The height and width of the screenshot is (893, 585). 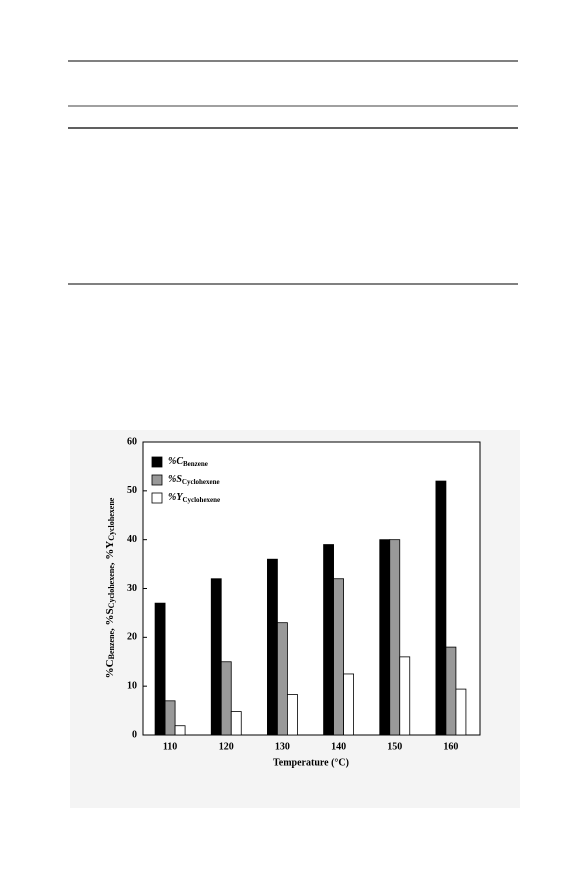 What do you see at coordinates (132, 441) in the screenshot?
I see `y-tick-label: 60` at bounding box center [132, 441].